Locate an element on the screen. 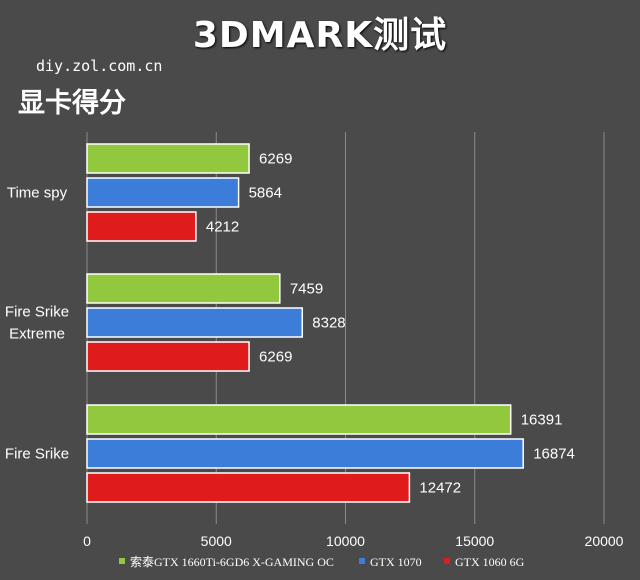 The width and height of the screenshot is (640, 580). x-axis-ticks: 0 5000 10000 15000 20000 is located at coordinates (353, 541).